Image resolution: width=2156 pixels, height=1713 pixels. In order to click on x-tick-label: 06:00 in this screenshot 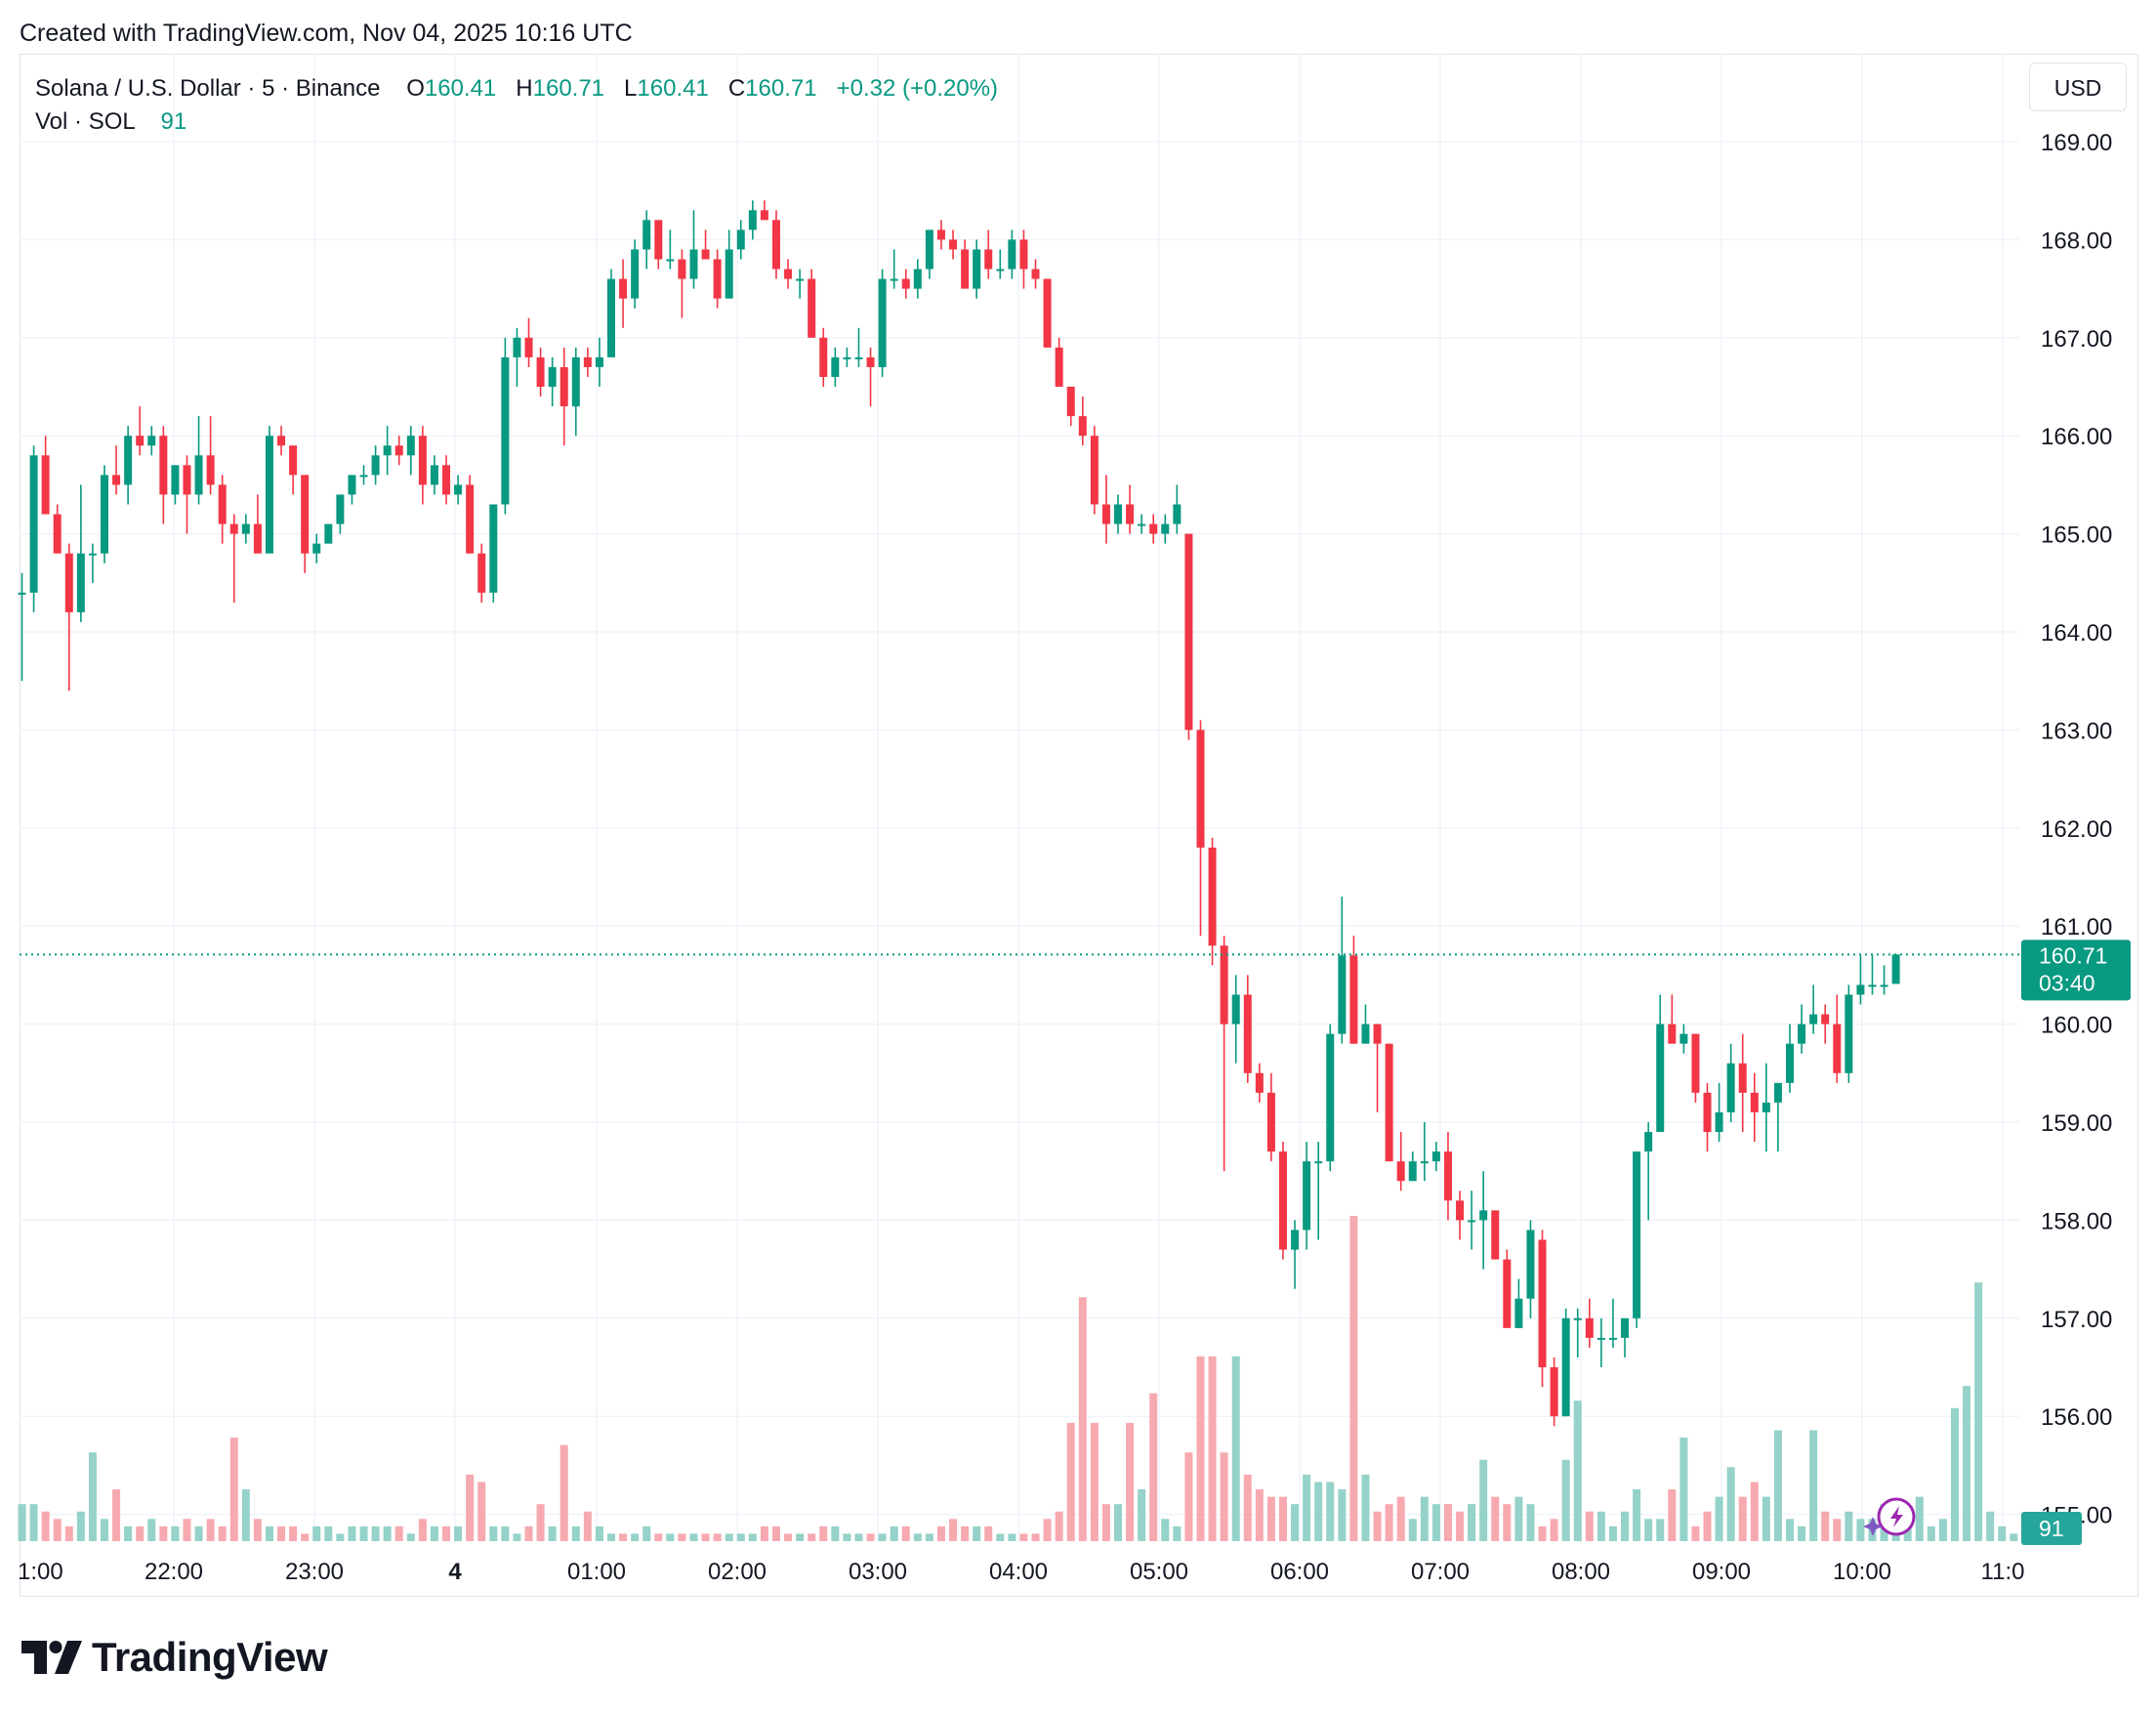, I will do `click(1300, 1572)`.